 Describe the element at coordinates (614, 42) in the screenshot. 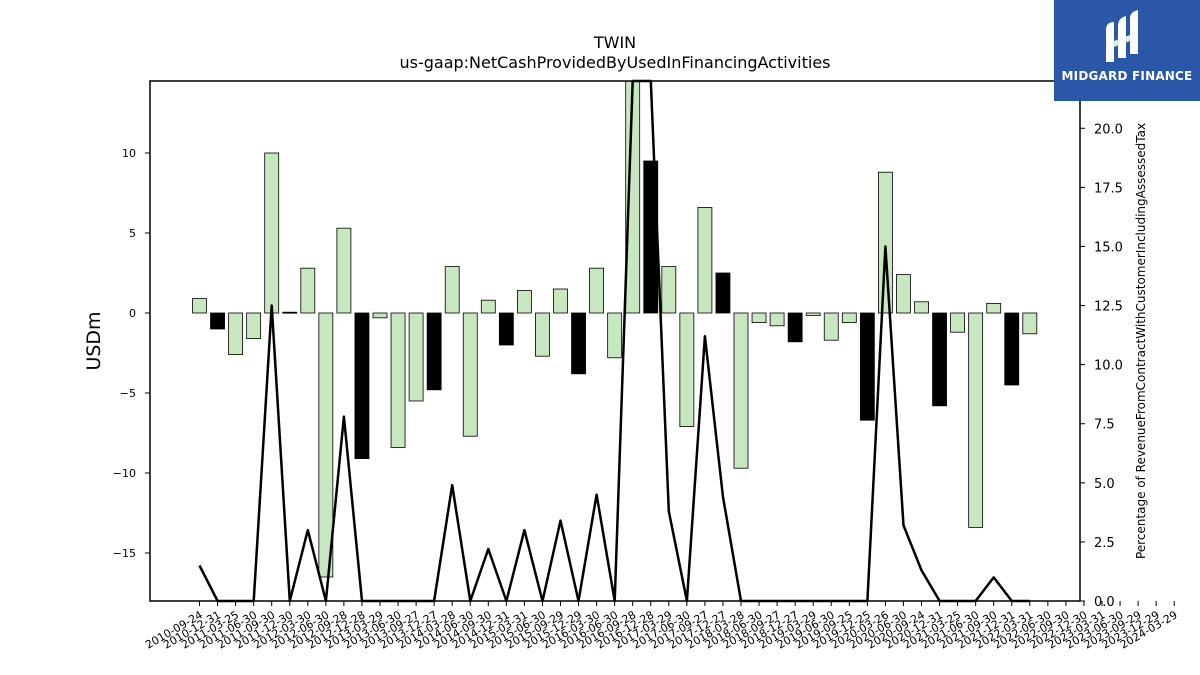

I see `chart-title: TWIN` at that location.